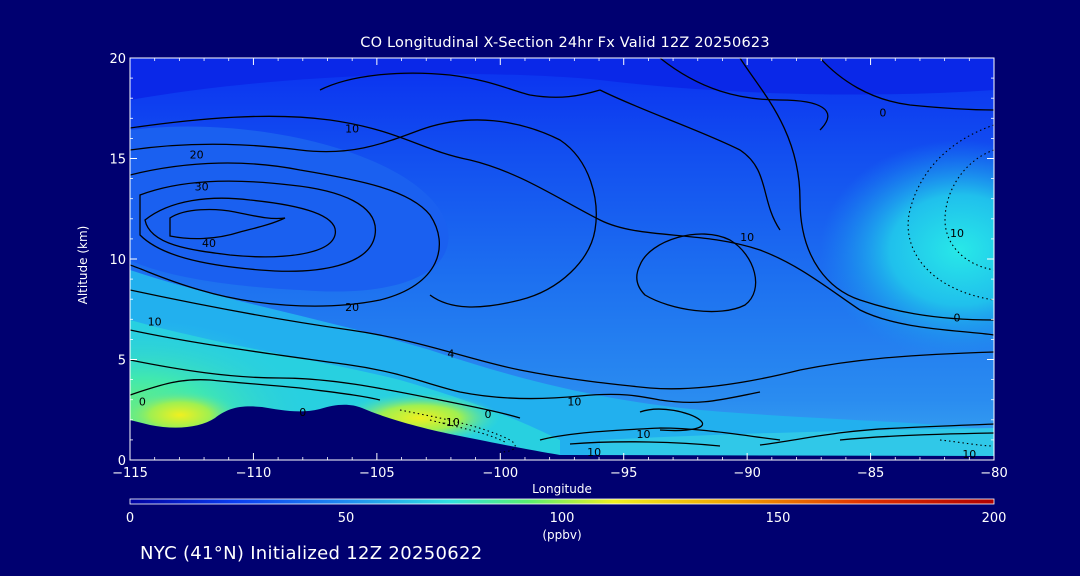 This screenshot has height=576, width=1080. What do you see at coordinates (117, 59) in the screenshot?
I see `y-tick-label: 20` at bounding box center [117, 59].